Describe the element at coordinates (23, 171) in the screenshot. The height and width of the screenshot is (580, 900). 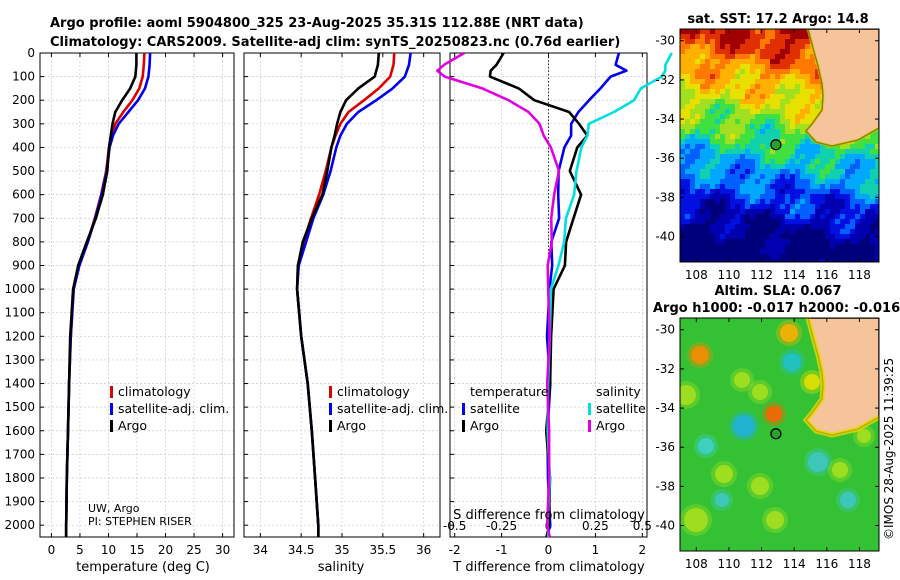
I see `y-tick-label: 500` at that location.